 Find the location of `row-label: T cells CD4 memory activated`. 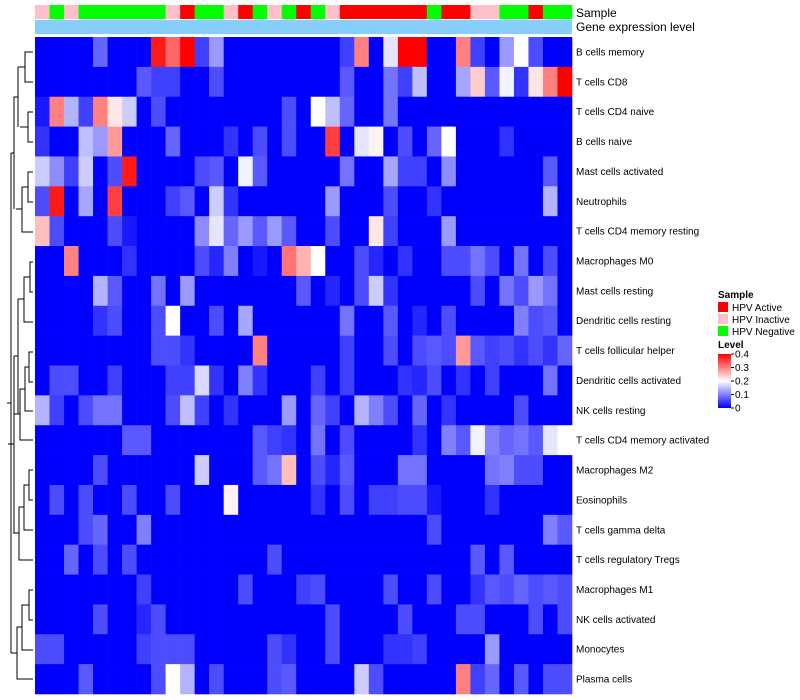

row-label: T cells CD4 memory activated is located at coordinates (642, 441).